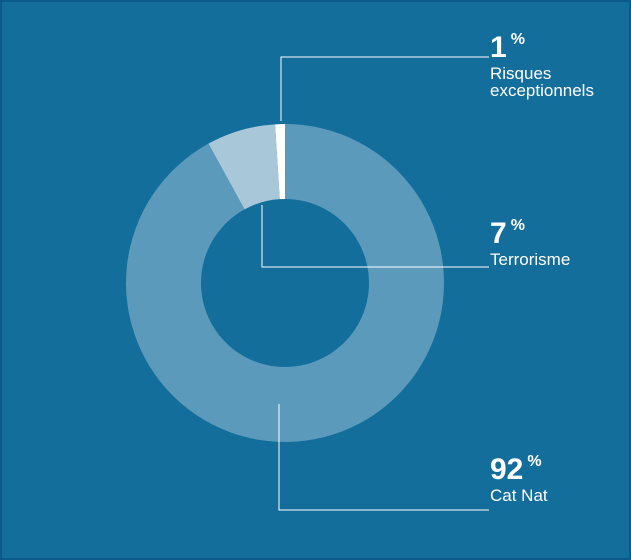 The height and width of the screenshot is (560, 631). What do you see at coordinates (521, 73) in the screenshot?
I see `category-risques-line1: Risques` at bounding box center [521, 73].